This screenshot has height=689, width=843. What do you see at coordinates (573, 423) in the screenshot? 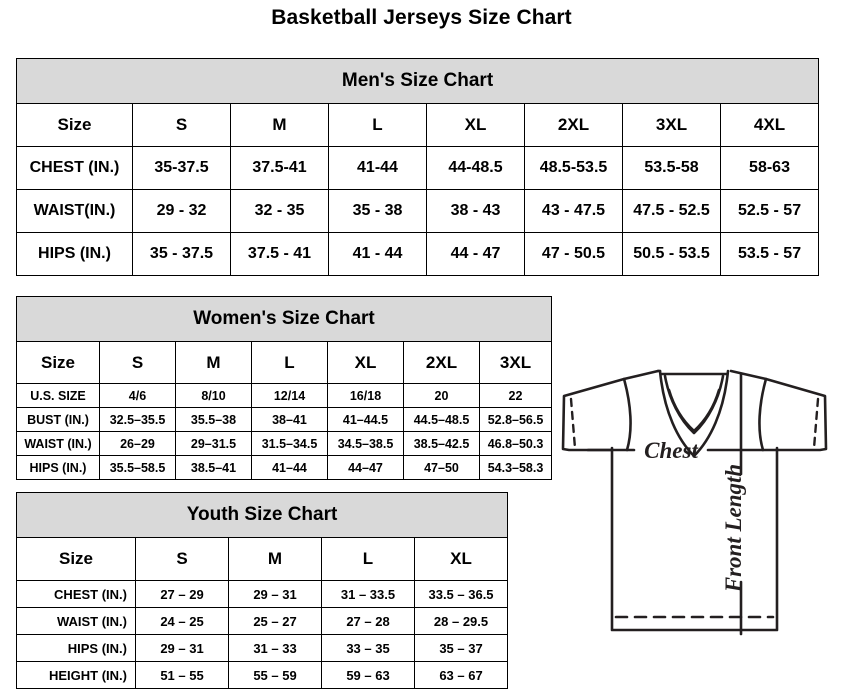
I see `left-sleeve-hem-dashed` at bounding box center [573, 423].